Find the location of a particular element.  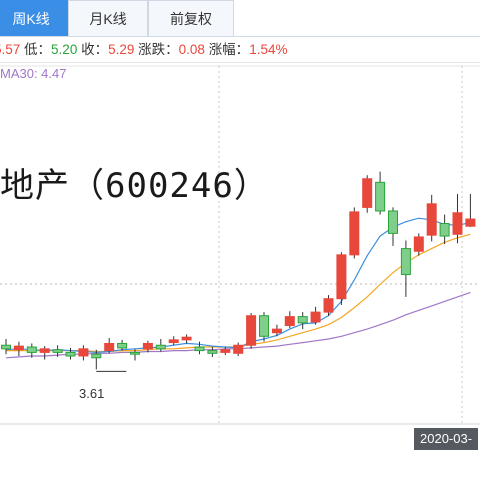

high-value: 5.57 is located at coordinates (10, 49).